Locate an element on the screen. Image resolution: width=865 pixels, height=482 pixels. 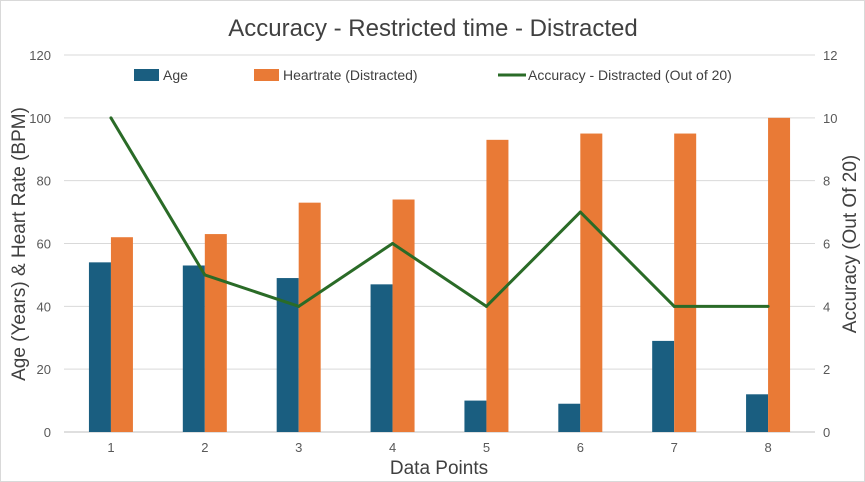
x-tick-label: 3 is located at coordinates (298, 447).